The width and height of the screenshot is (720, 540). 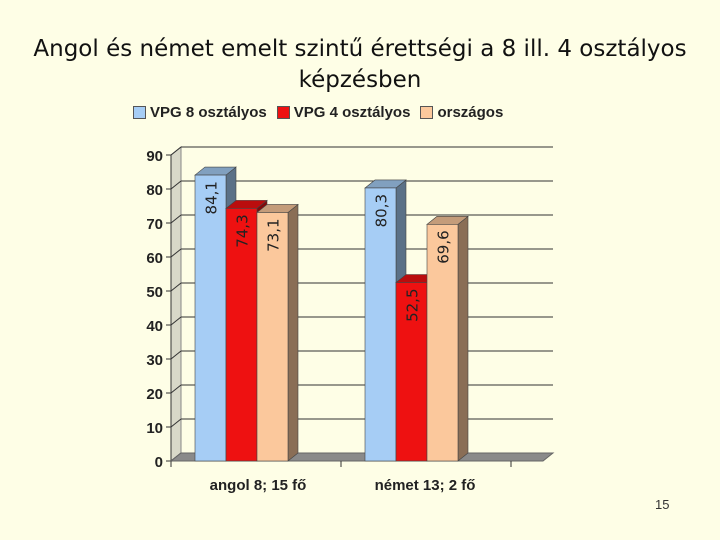 I want to click on y-tick-label: 40, so click(x=154, y=326).